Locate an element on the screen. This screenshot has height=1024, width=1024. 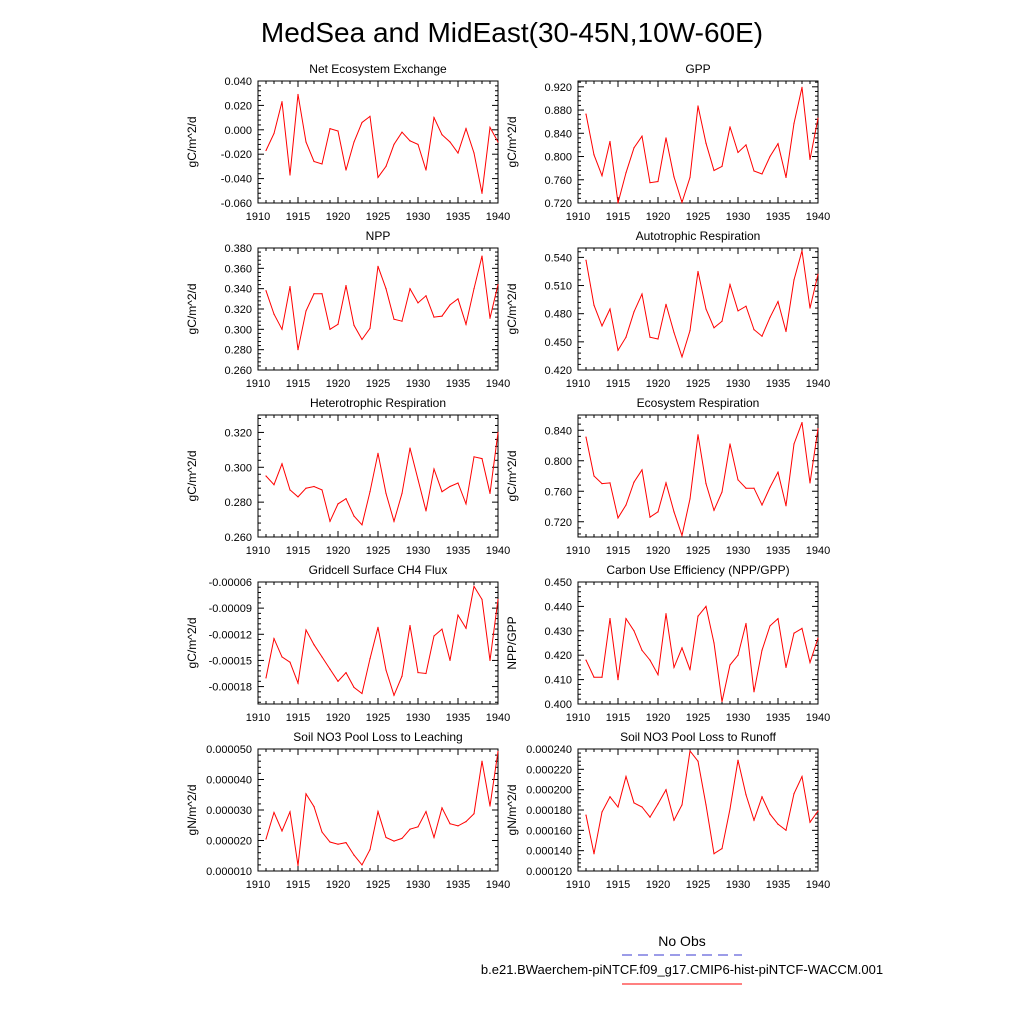
y-tick-label: 0.420 is located at coordinates (558, 656).